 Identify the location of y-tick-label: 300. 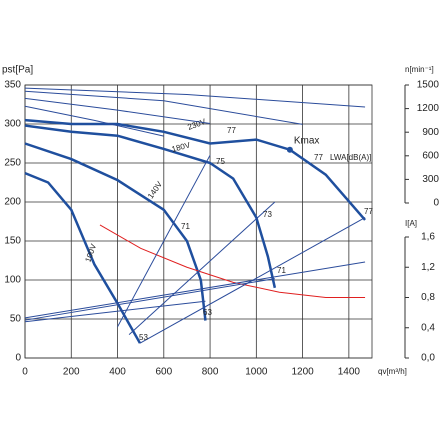
(12, 124).